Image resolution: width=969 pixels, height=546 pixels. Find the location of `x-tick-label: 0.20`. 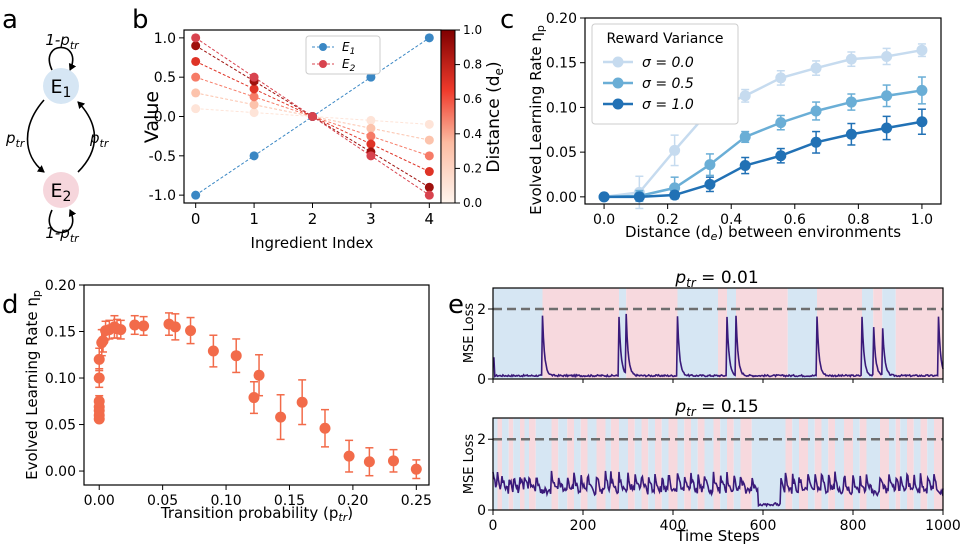

x-tick-label: 0.20 is located at coordinates (352, 501).